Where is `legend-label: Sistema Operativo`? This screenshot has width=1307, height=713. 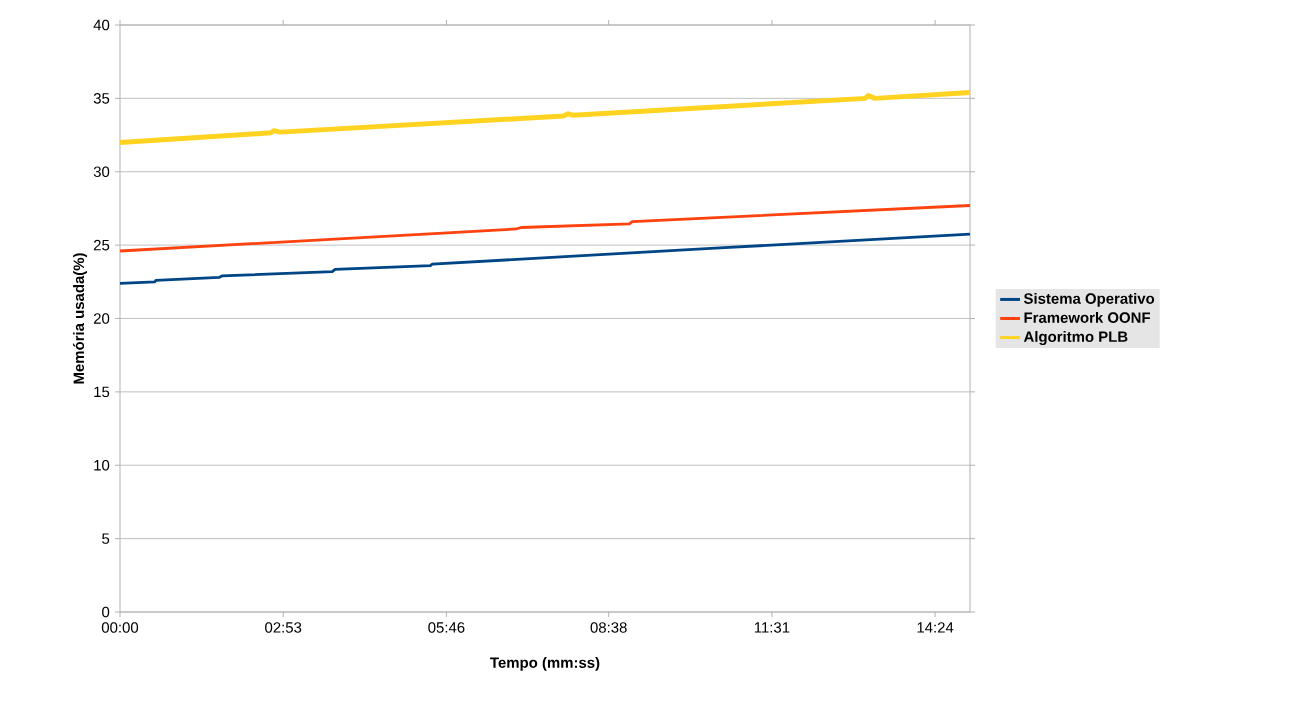
legend-label: Sistema Operativo is located at coordinates (1089, 299).